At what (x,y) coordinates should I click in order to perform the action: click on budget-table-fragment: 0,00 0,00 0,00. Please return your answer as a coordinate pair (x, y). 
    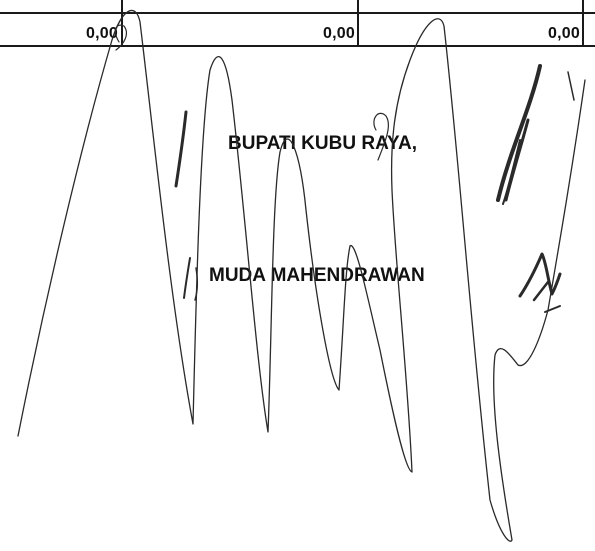
    Looking at the image, I should click on (297, 24).